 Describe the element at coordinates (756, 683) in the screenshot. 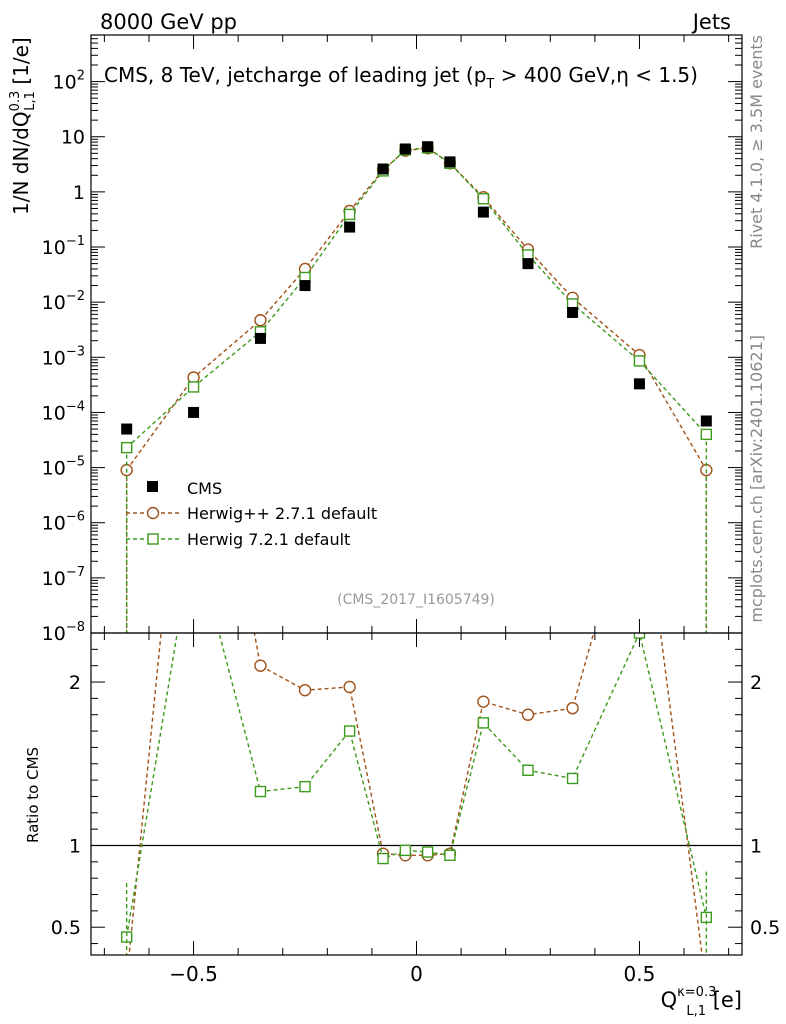

I see `ratio-y-tick-label-right: 2` at that location.